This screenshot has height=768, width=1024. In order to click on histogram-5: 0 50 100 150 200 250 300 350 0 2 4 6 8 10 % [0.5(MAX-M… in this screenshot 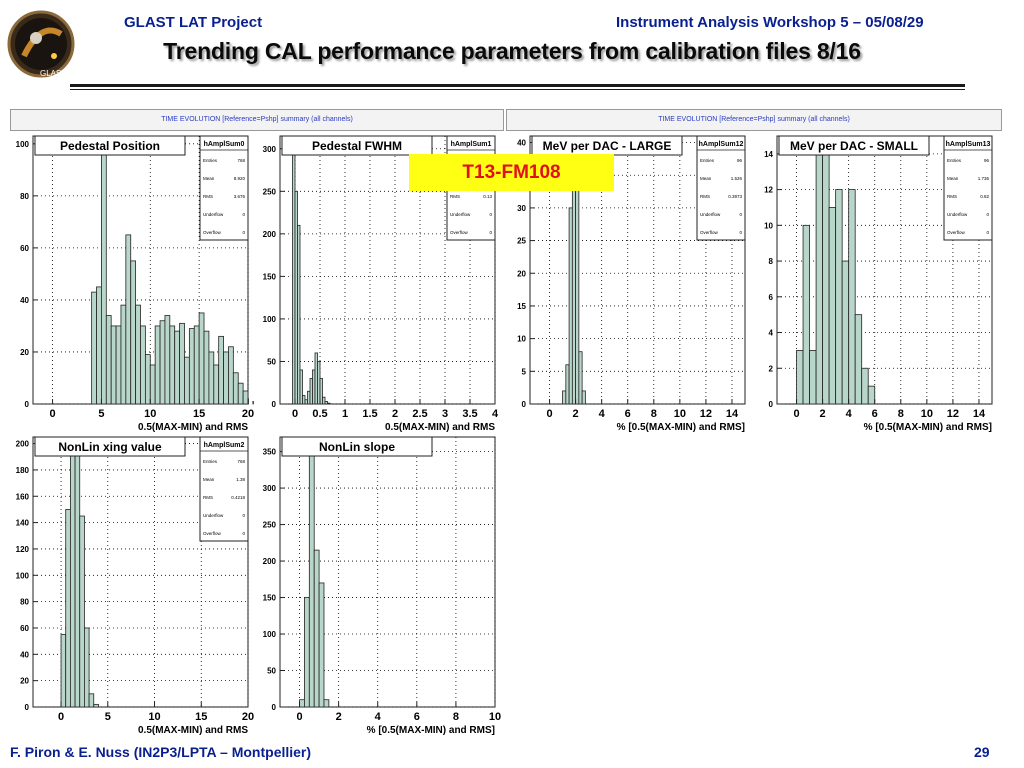, I will do `click(382, 586)`.